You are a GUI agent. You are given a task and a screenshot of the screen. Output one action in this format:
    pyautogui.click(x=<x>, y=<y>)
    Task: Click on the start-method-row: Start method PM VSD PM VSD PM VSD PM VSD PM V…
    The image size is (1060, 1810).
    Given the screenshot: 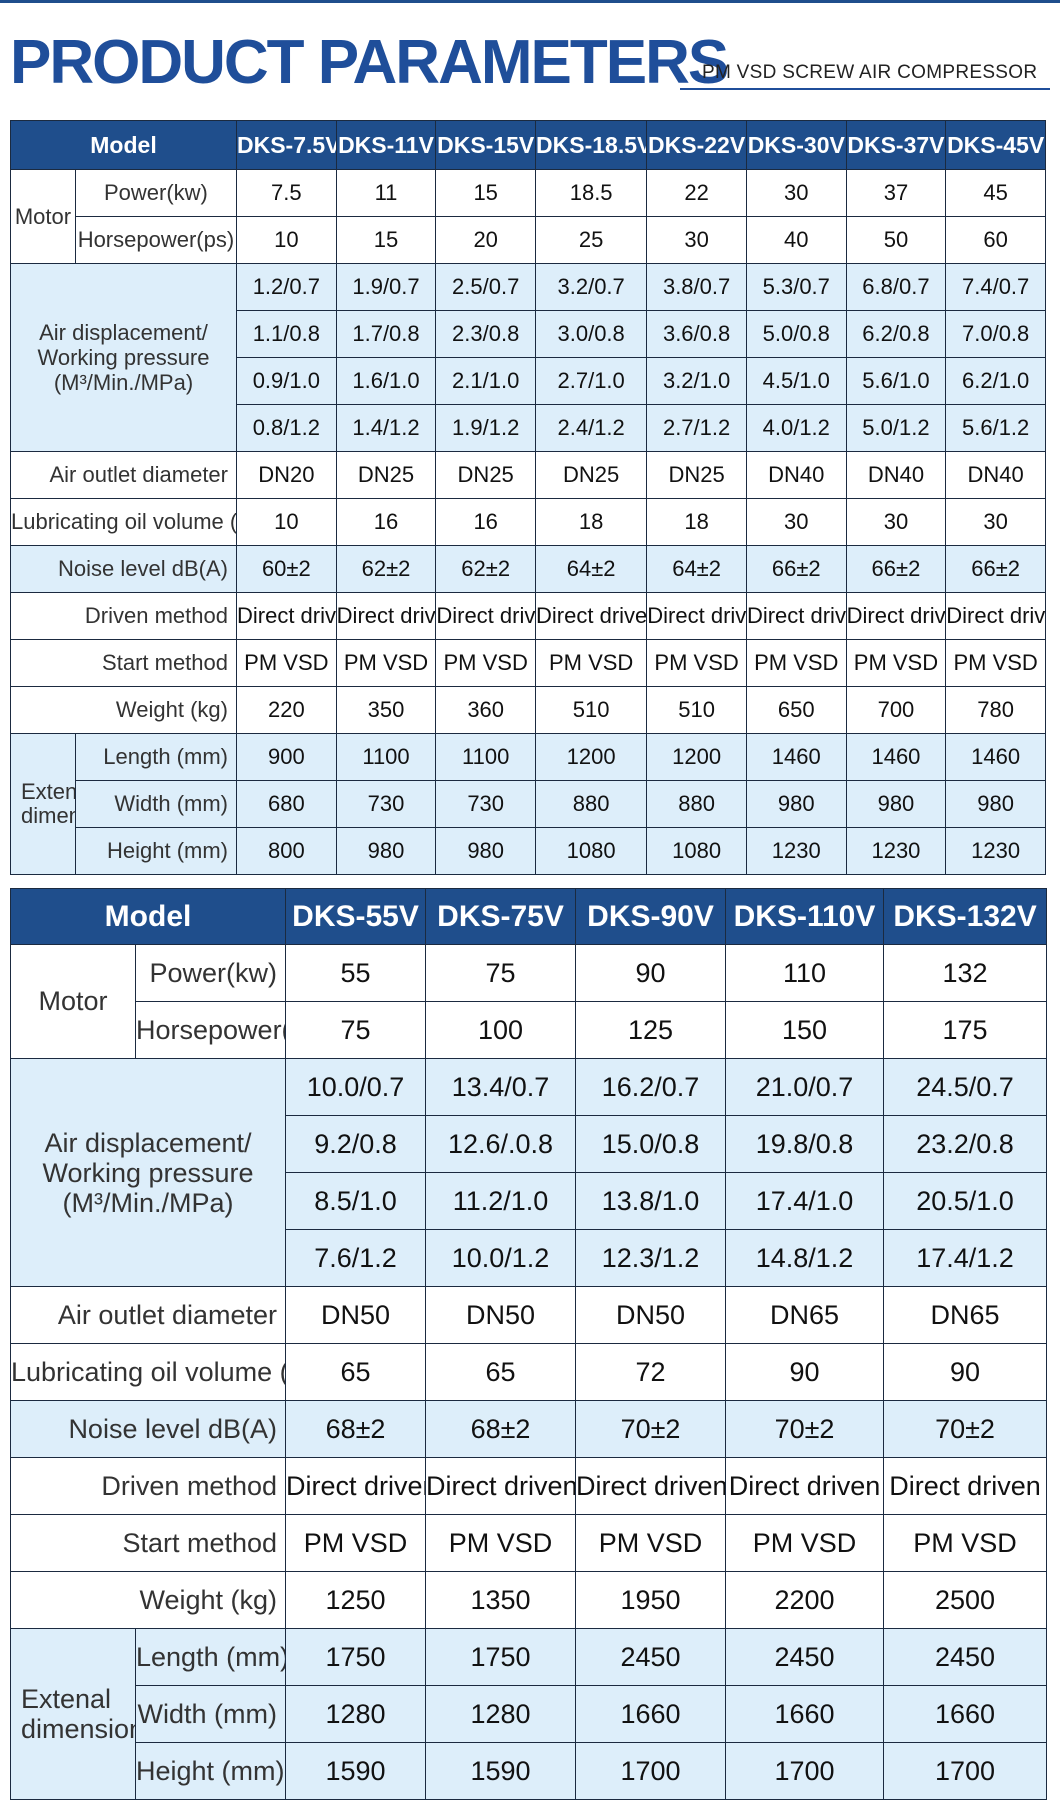 What is the action you would take?
    pyautogui.click(x=528, y=663)
    